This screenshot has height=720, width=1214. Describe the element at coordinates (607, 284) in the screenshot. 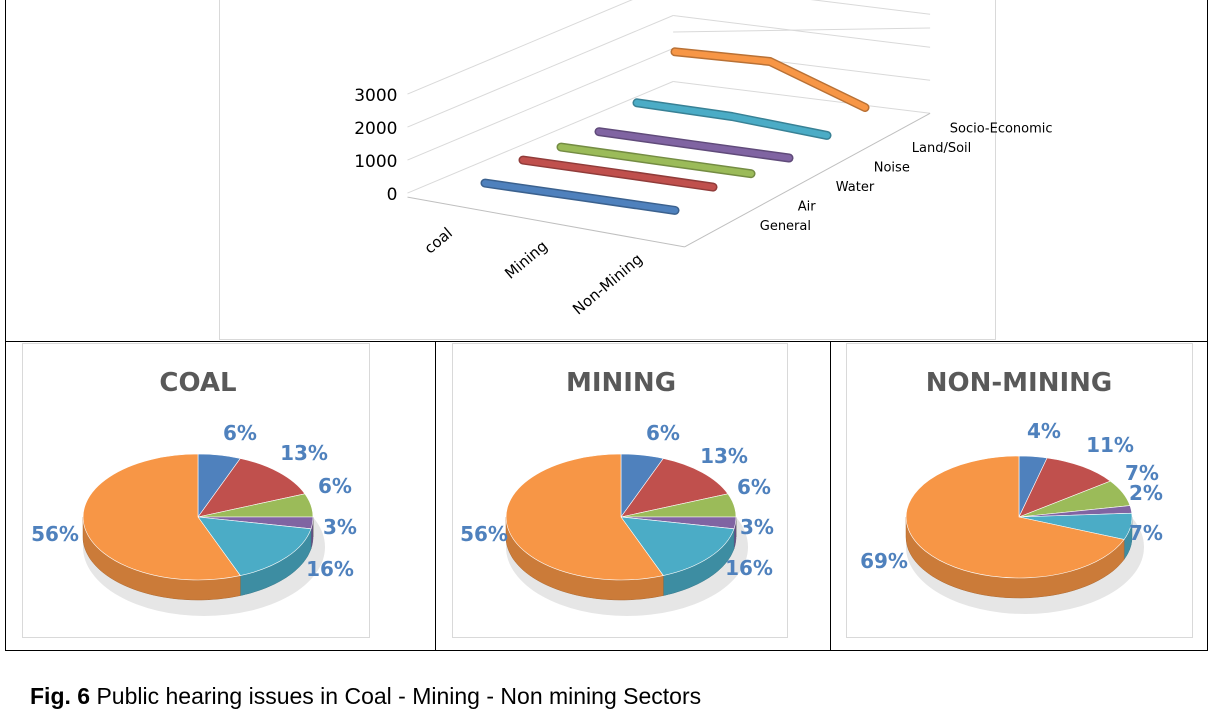

I see `category-tick-label: Non-Mining` at that location.